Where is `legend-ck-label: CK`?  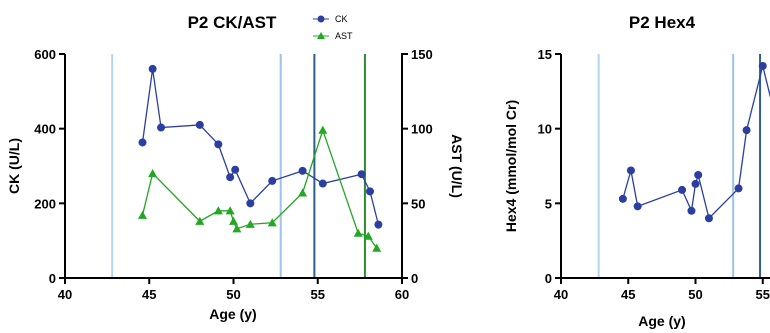
legend-ck-label: CK is located at coordinates (341, 19).